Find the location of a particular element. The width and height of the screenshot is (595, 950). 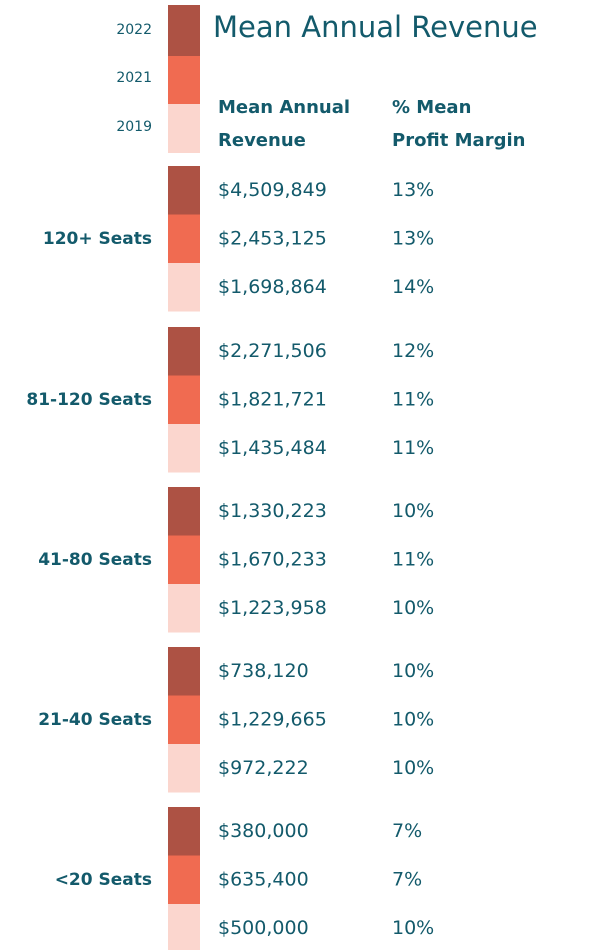

revenue: $1,698,864 is located at coordinates (272, 287).